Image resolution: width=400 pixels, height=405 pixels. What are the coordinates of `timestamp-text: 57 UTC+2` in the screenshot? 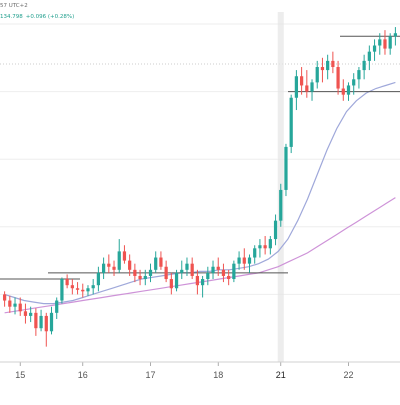 It's located at (14, 6).